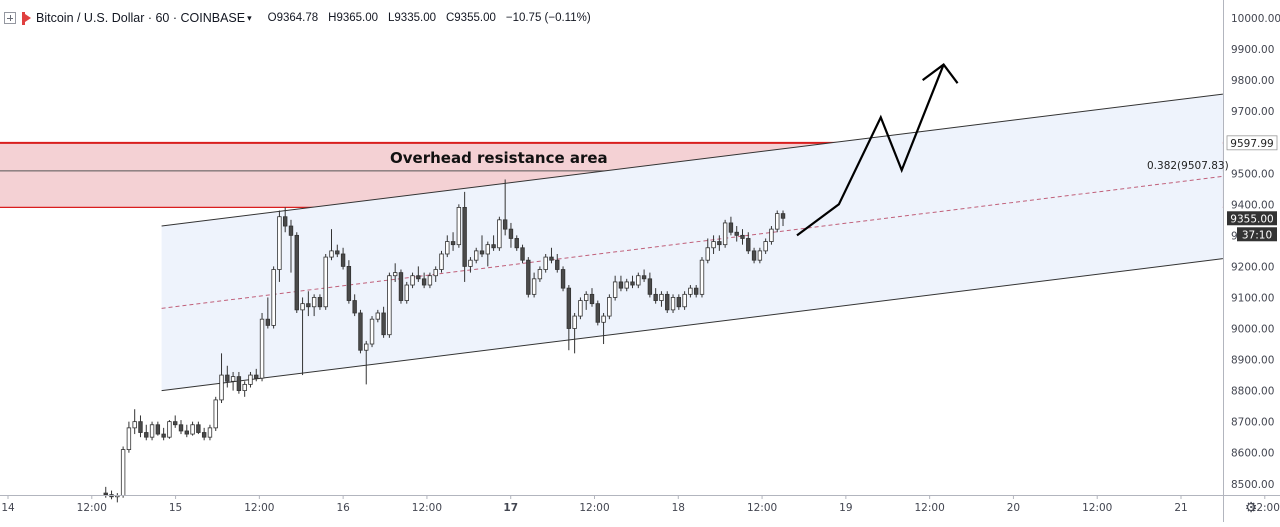 The width and height of the screenshot is (1280, 527). What do you see at coordinates (1252, 112) in the screenshot?
I see `y-tick-label: 9700.00` at bounding box center [1252, 112].